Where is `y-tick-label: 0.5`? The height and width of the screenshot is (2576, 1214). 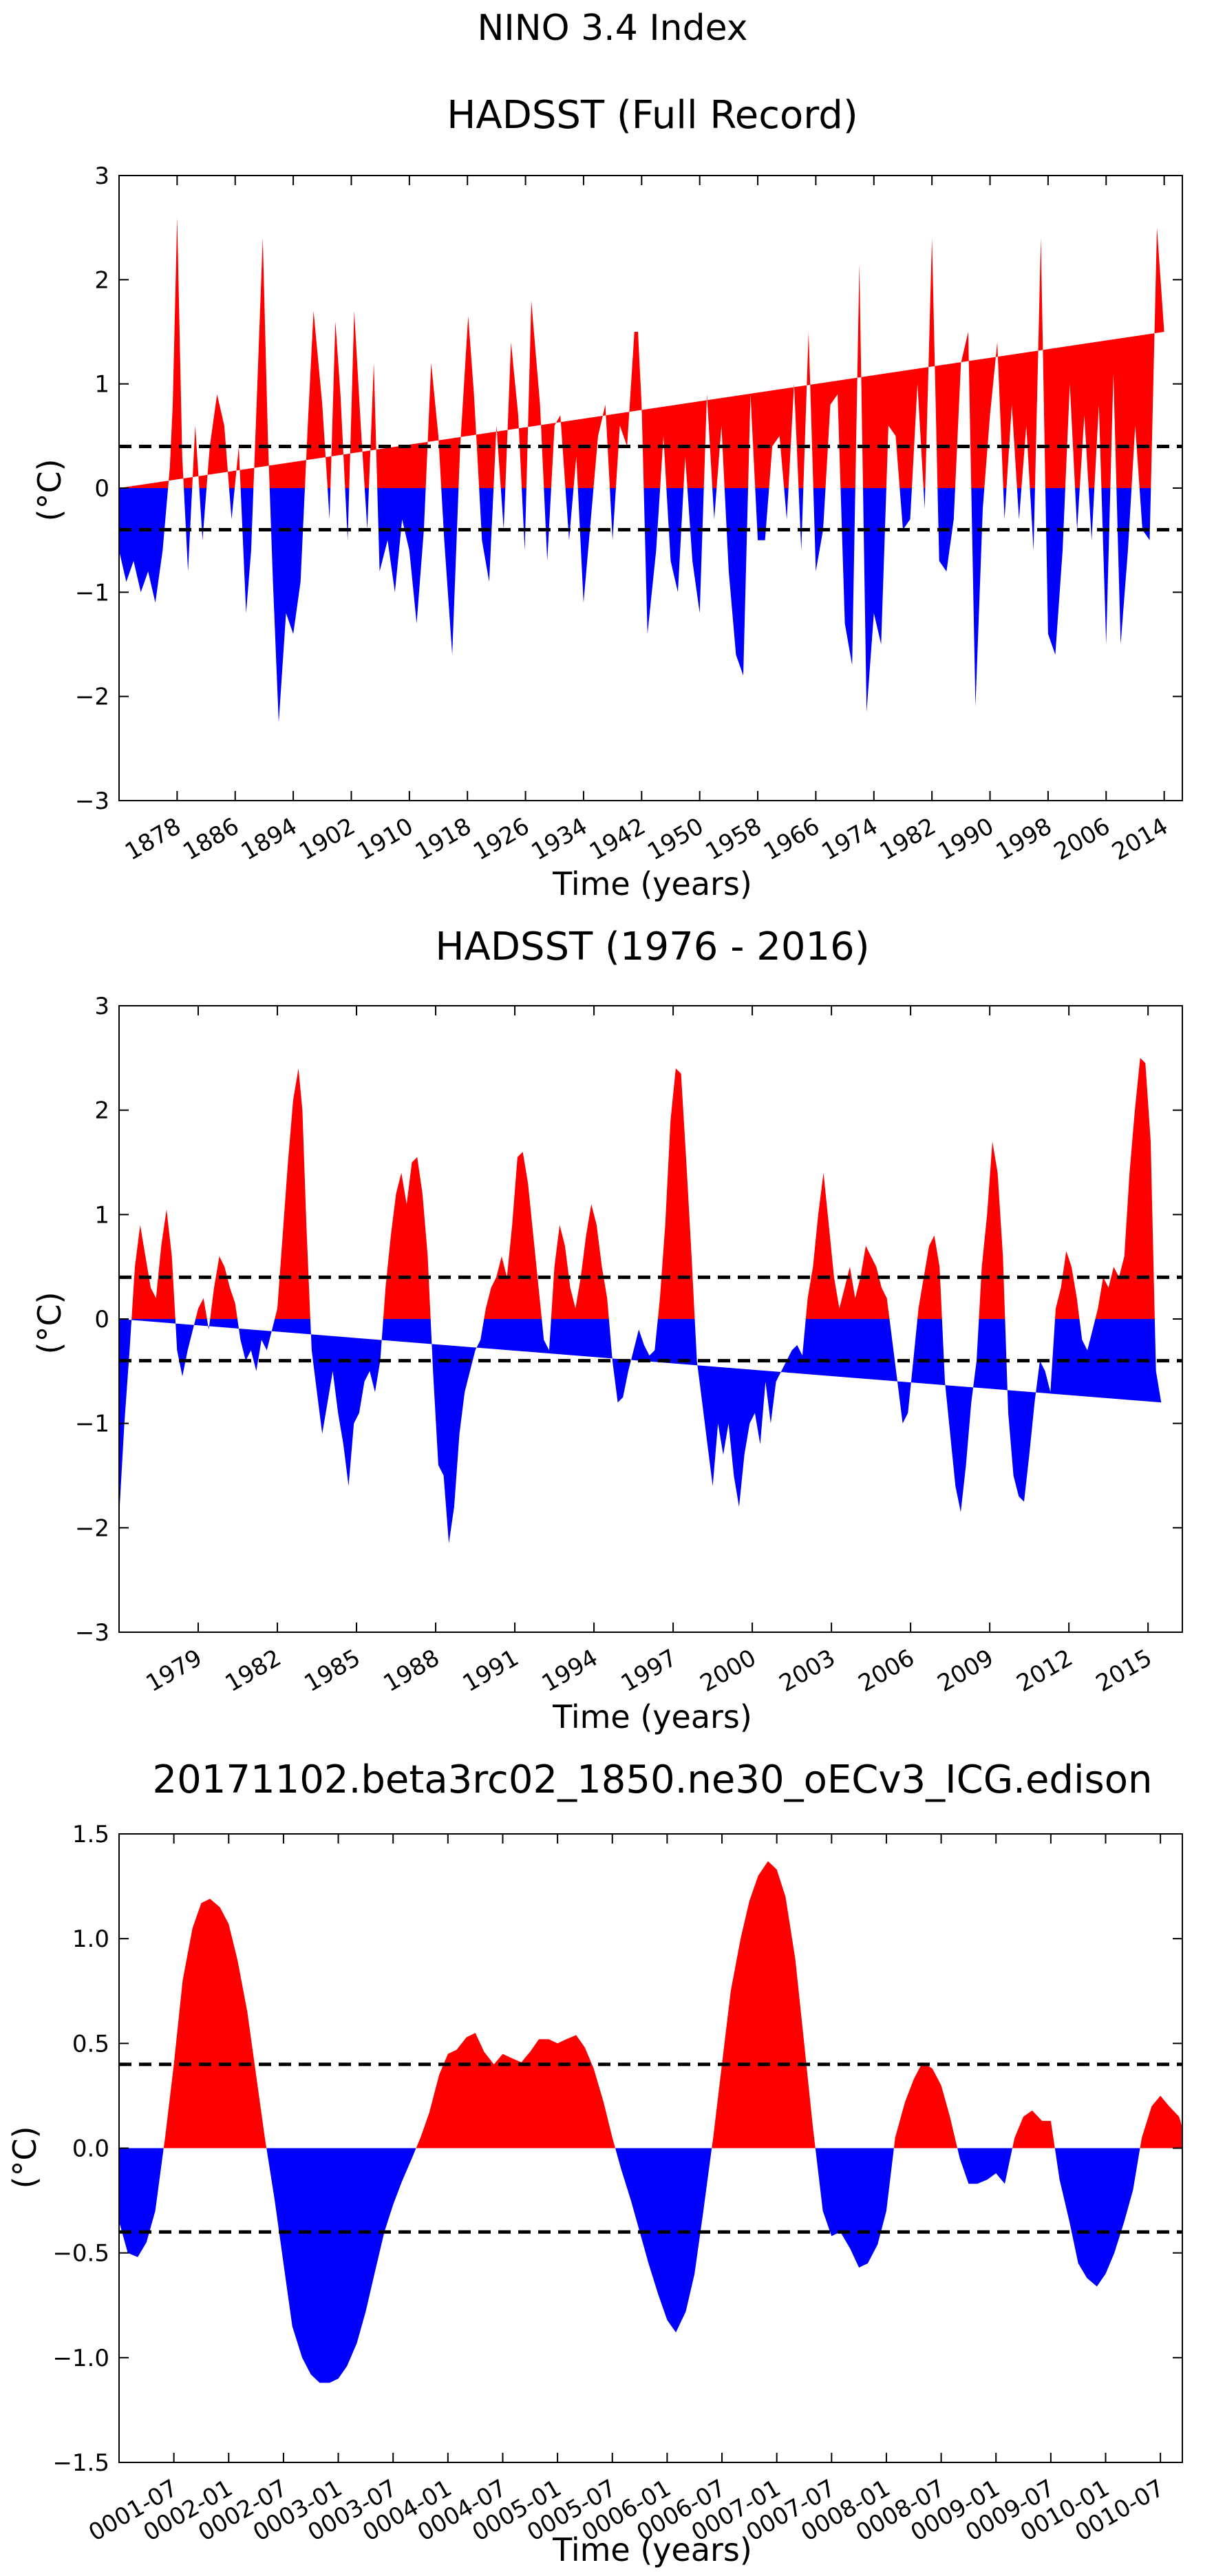 y-tick-label: 0.5 is located at coordinates (90, 2044).